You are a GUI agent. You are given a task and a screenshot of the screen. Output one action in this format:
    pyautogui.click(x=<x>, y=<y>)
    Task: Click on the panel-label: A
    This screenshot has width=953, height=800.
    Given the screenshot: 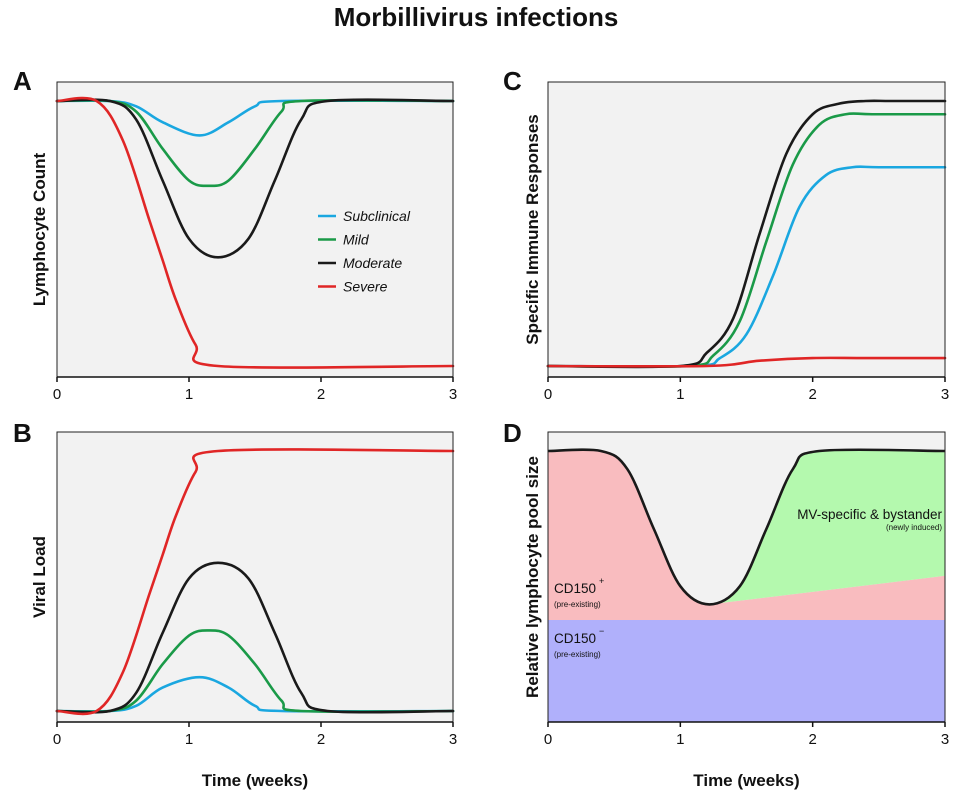 What is the action you would take?
    pyautogui.click(x=22, y=81)
    